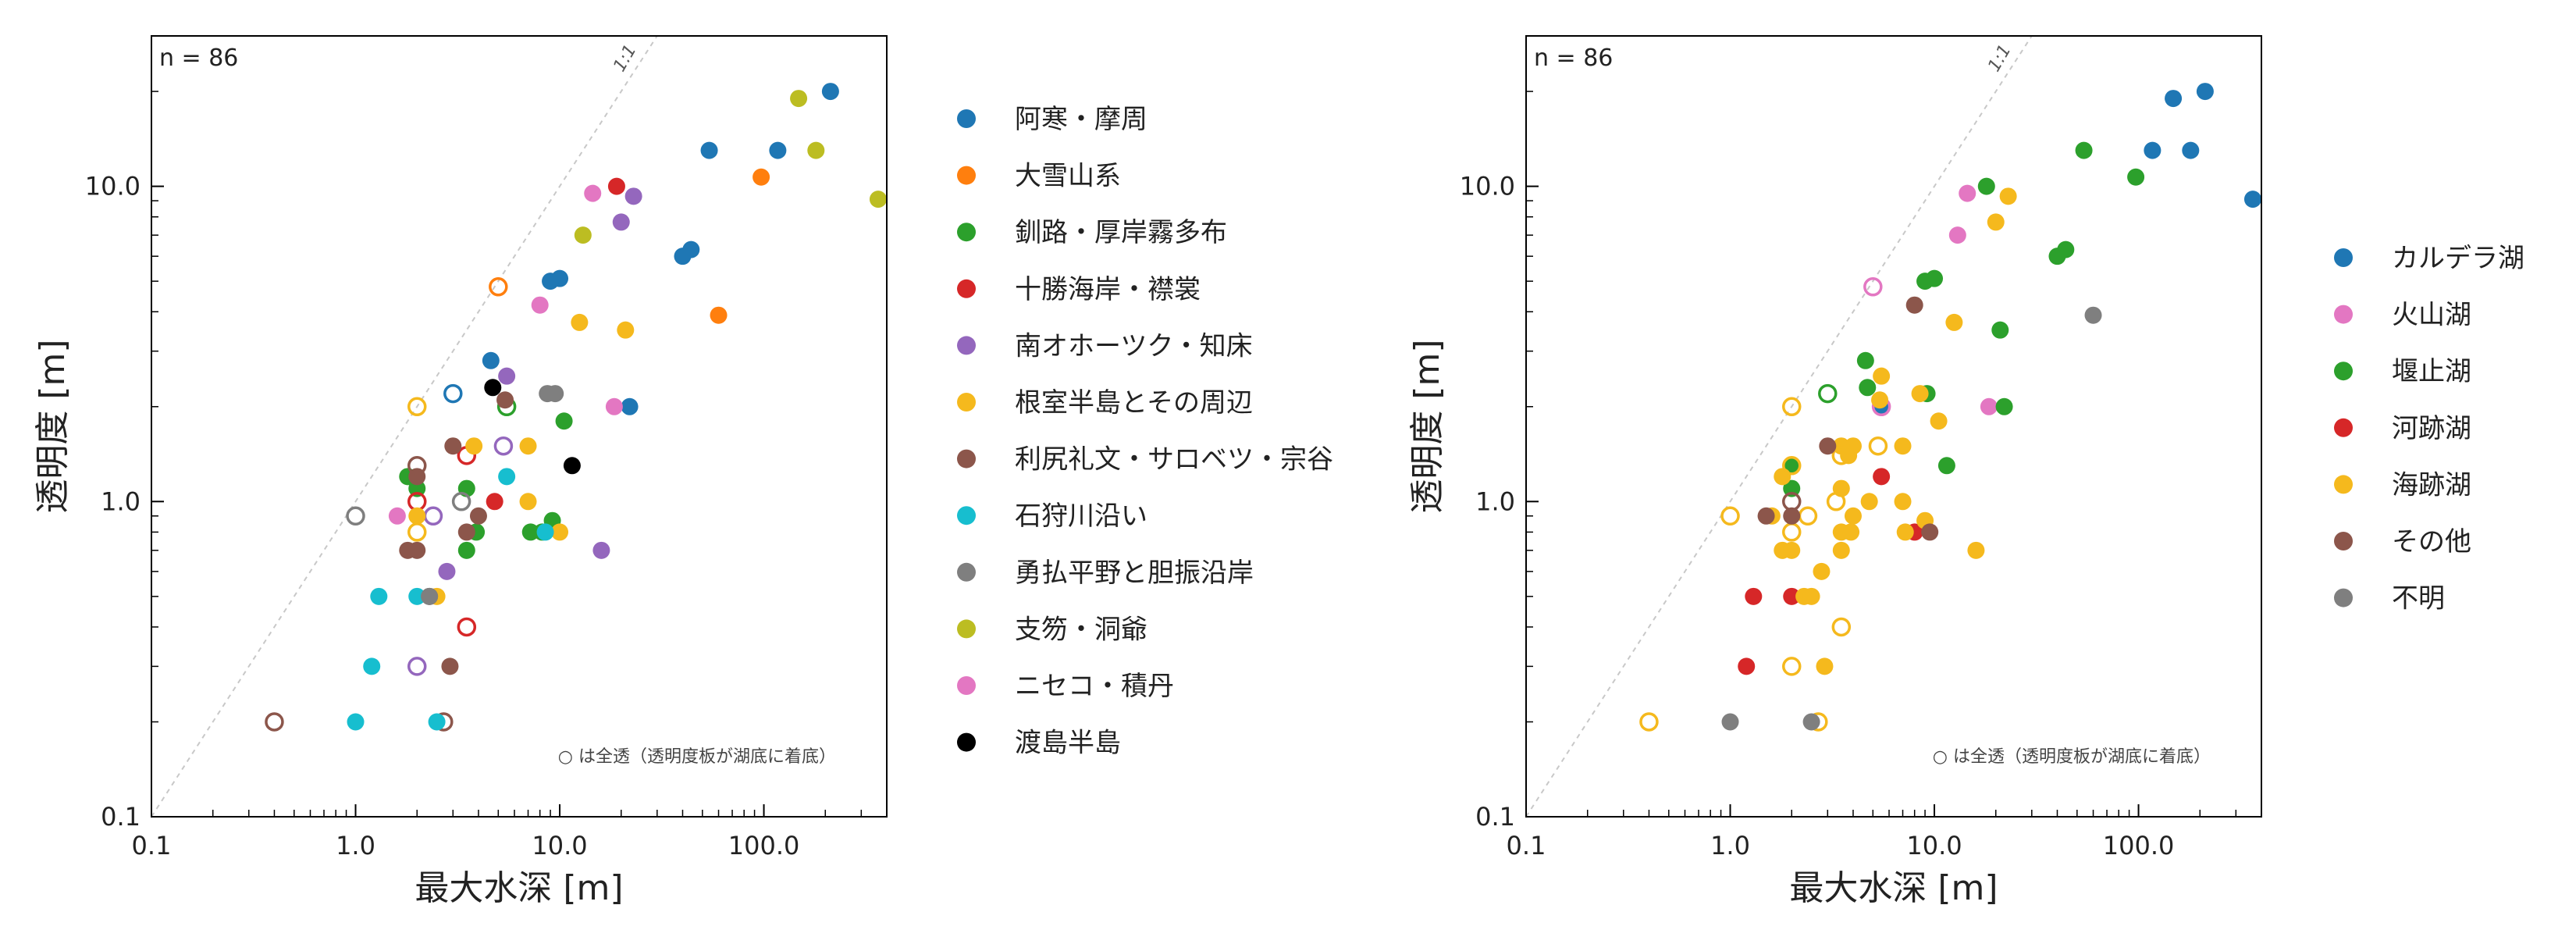  Describe the element at coordinates (2418, 599) in the screenshot. I see `legend-label: 不明` at that location.